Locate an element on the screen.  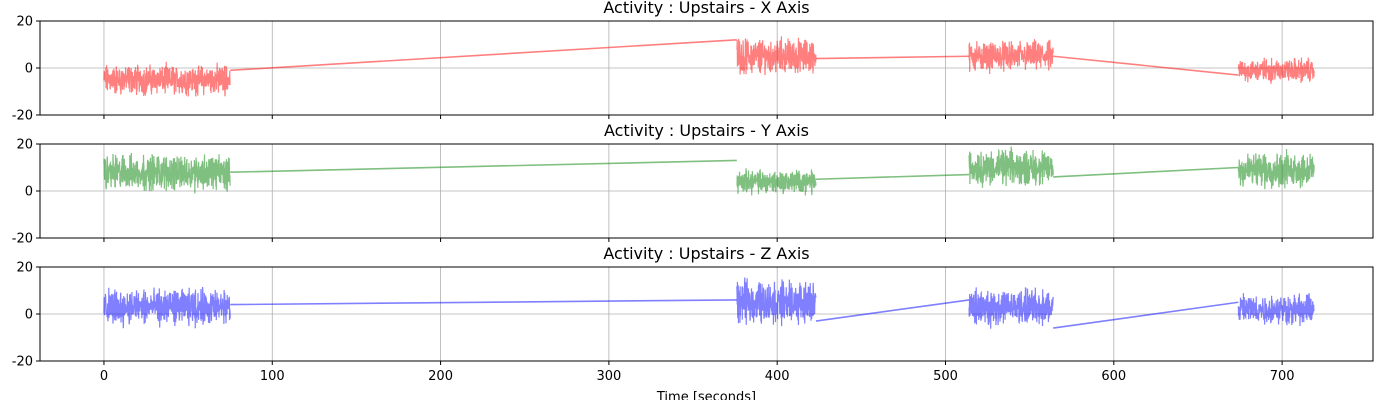
chart-title: Activity : Upstairs - Y Axis is located at coordinates (706, 130).